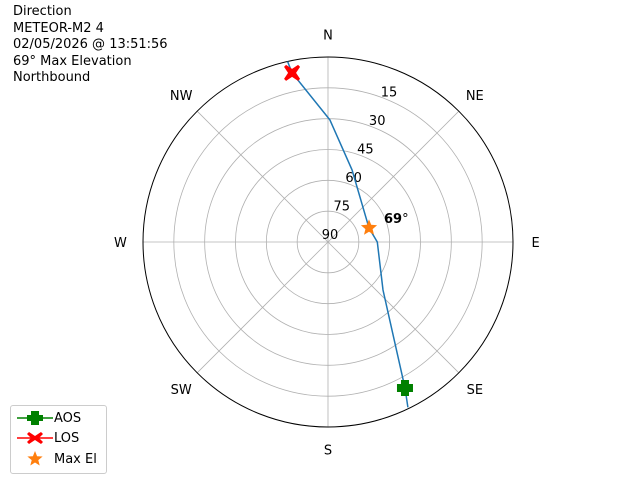 The image size is (640, 480). What do you see at coordinates (42, 11) in the screenshot?
I see `title-line-direction: Direction` at bounding box center [42, 11].